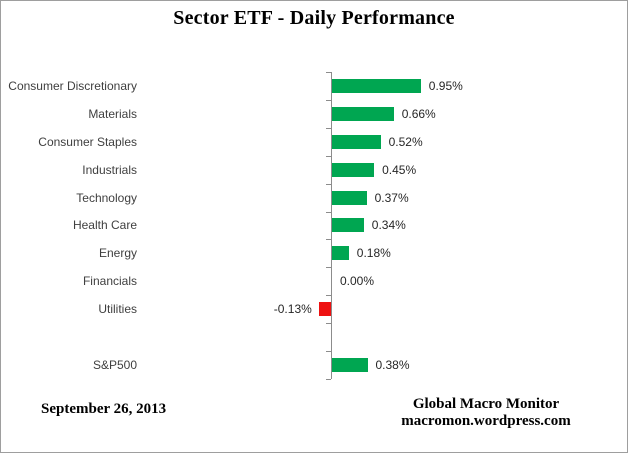 Image resolution: width=628 pixels, height=453 pixels. What do you see at coordinates (405, 141) in the screenshot?
I see `value-label-consumer-staples: 0.52%` at bounding box center [405, 141].